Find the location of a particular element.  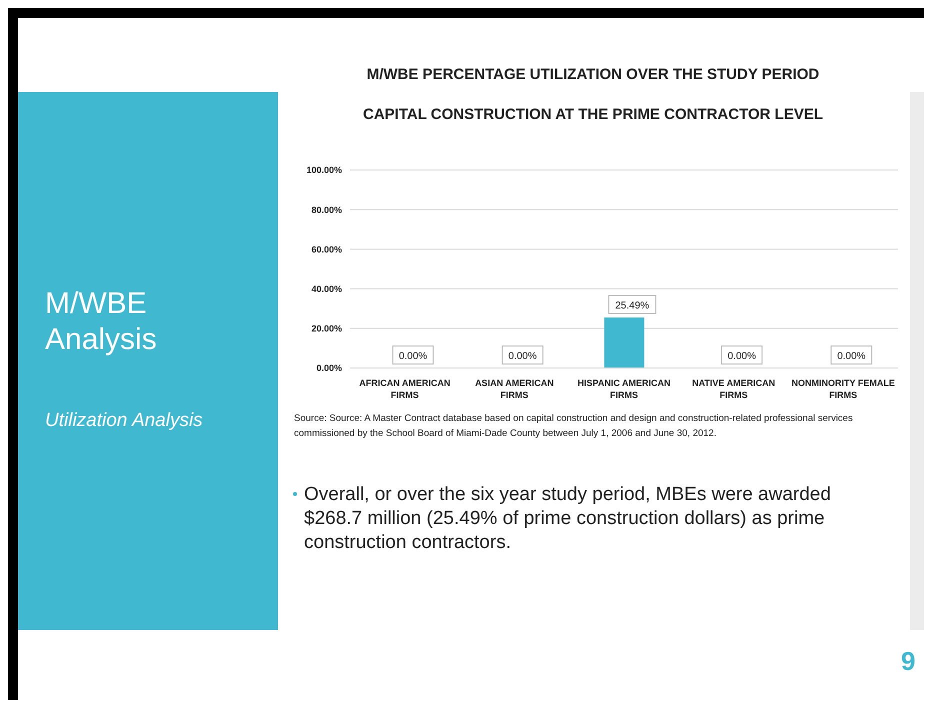

source-note: Source: Source: A Master Contract database based on capital construction and design and construction-related professional services commissioned by the School Board of Miami-Dade County between July 1, 2006 and June 30, 2012. is located at coordinates (574, 426).